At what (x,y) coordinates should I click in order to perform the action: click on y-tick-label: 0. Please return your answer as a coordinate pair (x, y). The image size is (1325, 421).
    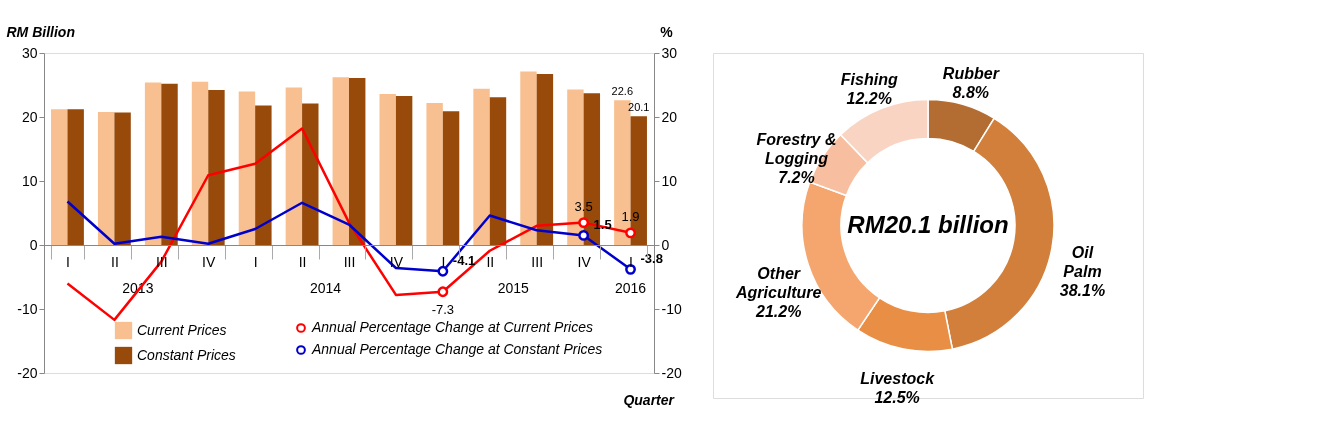
    Looking at the image, I should click on (33, 244).